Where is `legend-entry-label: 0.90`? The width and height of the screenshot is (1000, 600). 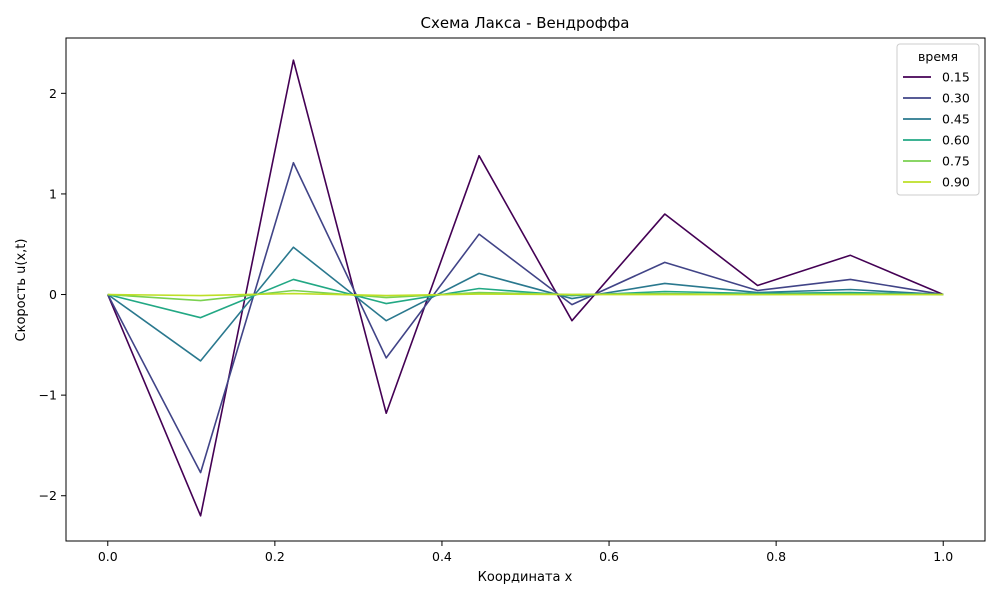
legend-entry-label: 0.90 is located at coordinates (956, 182).